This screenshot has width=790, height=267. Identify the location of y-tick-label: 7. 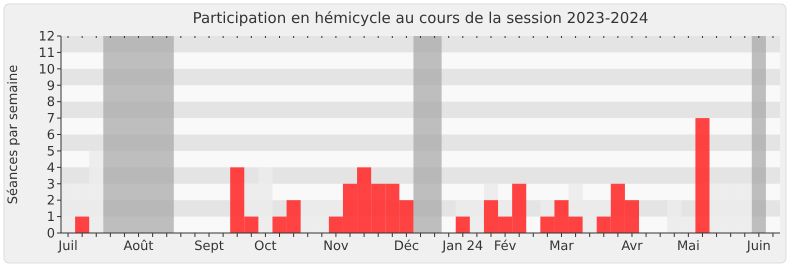
(50, 119).